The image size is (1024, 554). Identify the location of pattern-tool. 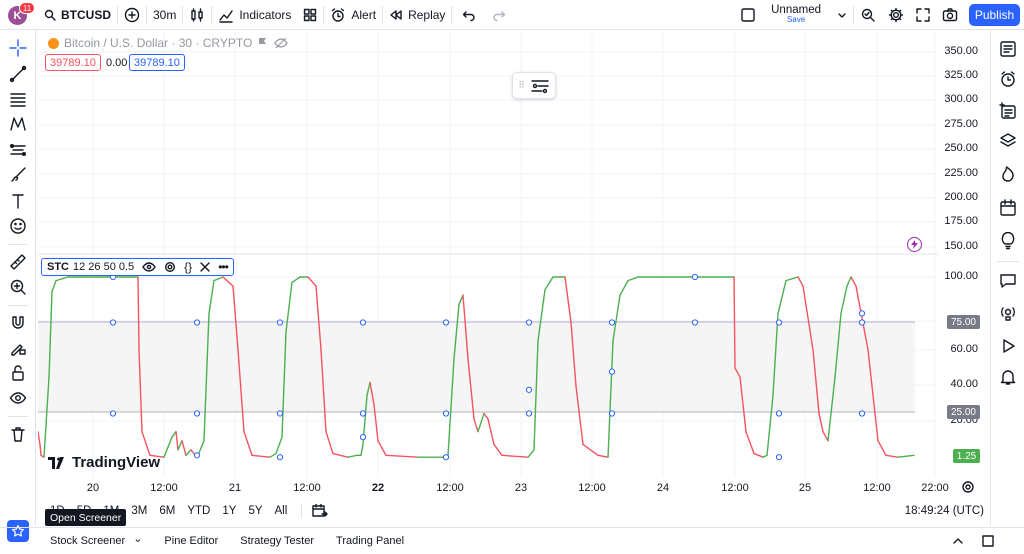
(18, 124).